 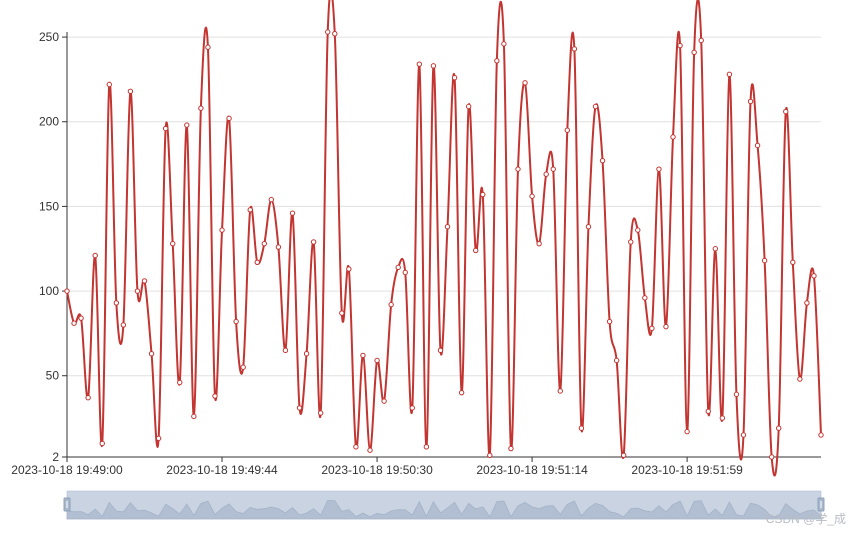 I want to click on x-tick-label: 2023-10-18 19:50:30, so click(x=377, y=470).